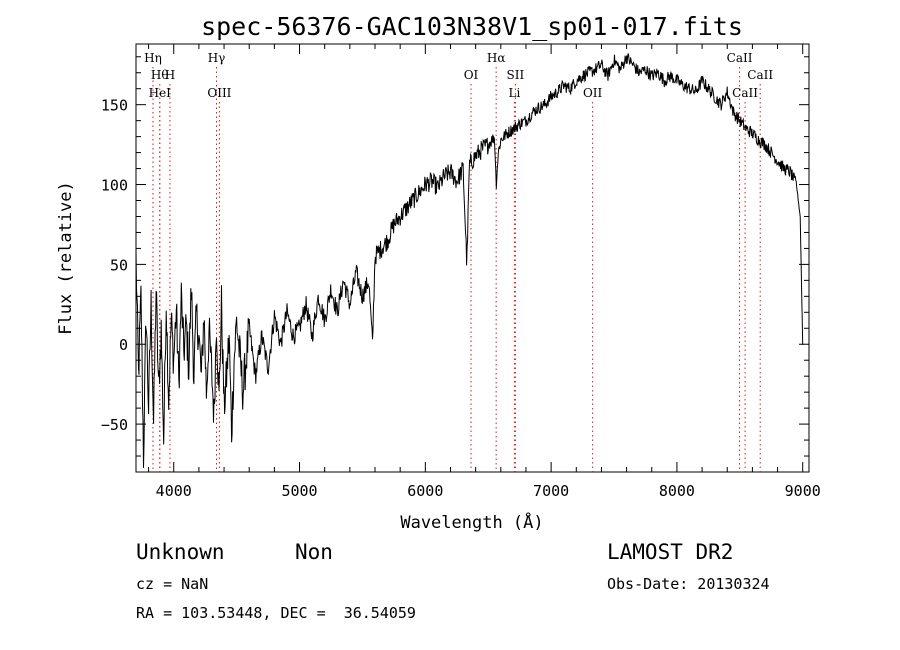  I want to click on y-tick-label-1: 0, so click(123, 345).